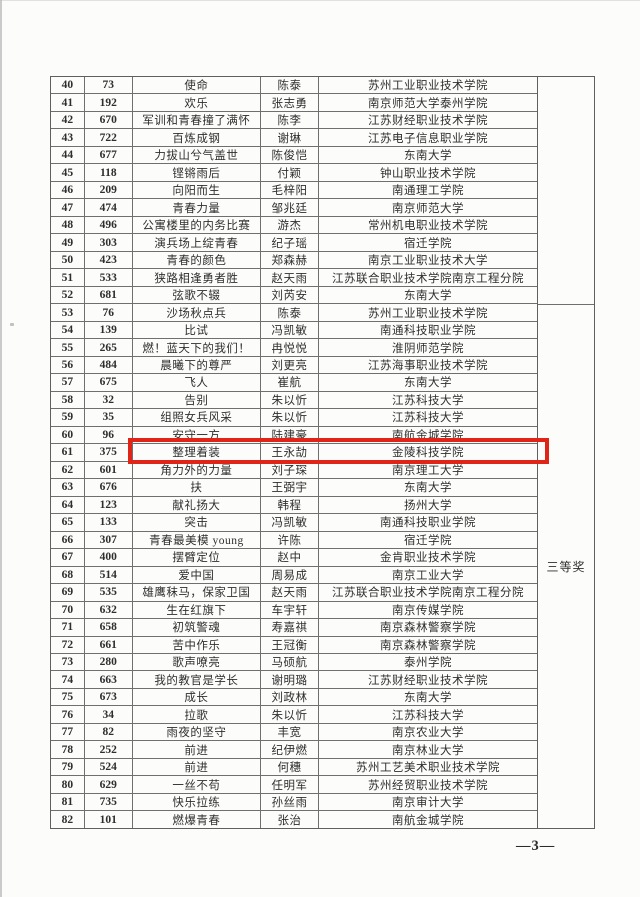  What do you see at coordinates (109, 277) in the screenshot?
I see `entry-no-cell: 533` at bounding box center [109, 277].